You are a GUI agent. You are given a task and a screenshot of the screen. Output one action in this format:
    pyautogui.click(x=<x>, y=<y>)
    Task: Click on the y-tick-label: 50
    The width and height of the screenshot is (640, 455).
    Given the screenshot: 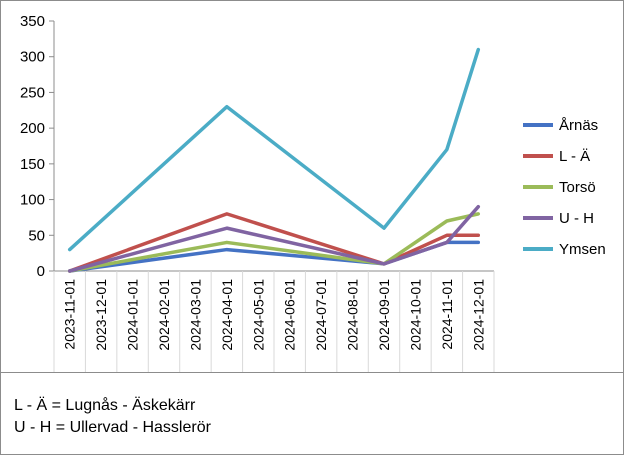 What is the action you would take?
    pyautogui.click(x=36, y=235)
    